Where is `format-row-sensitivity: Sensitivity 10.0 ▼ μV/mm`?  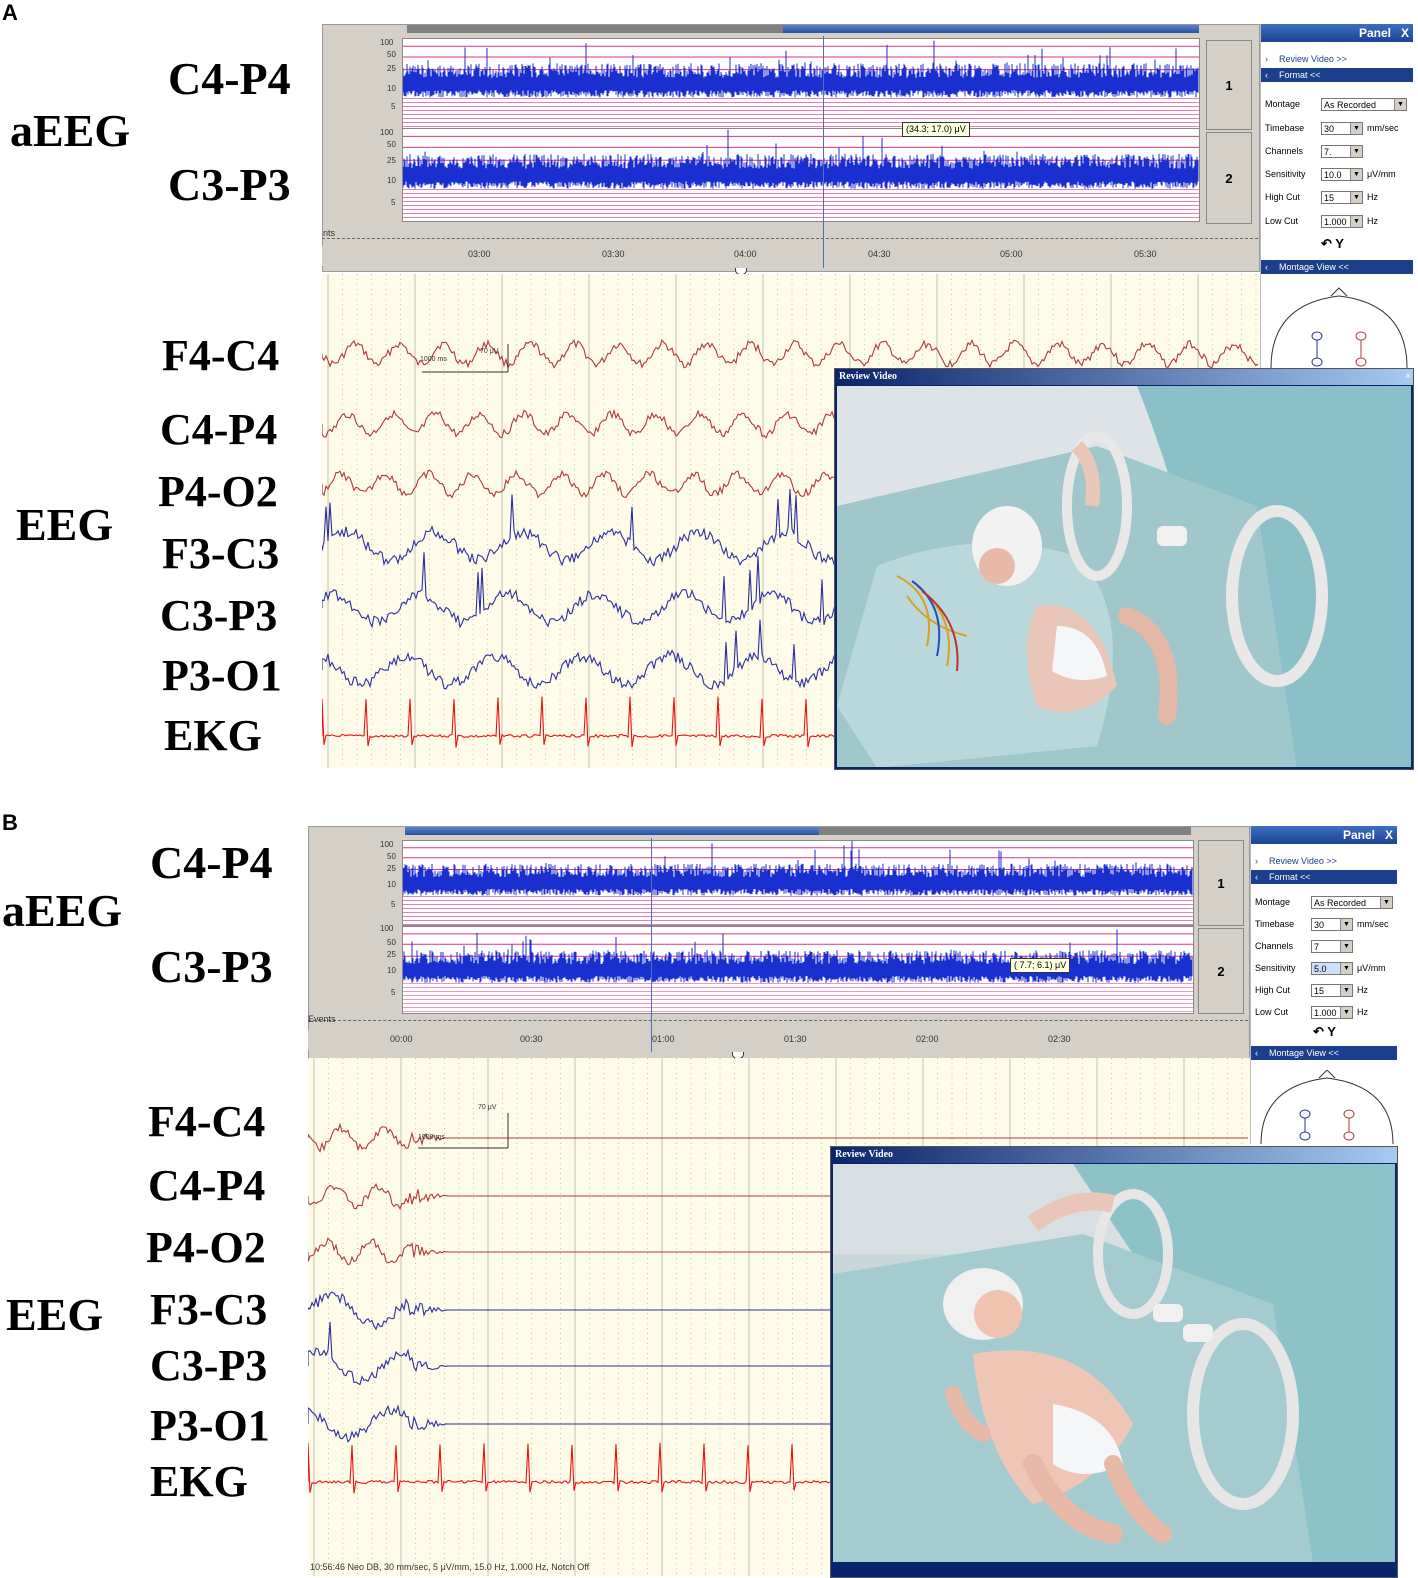
format-row-sensitivity: Sensitivity 10.0 ▼ μV/mm is located at coordinates (1330, 175).